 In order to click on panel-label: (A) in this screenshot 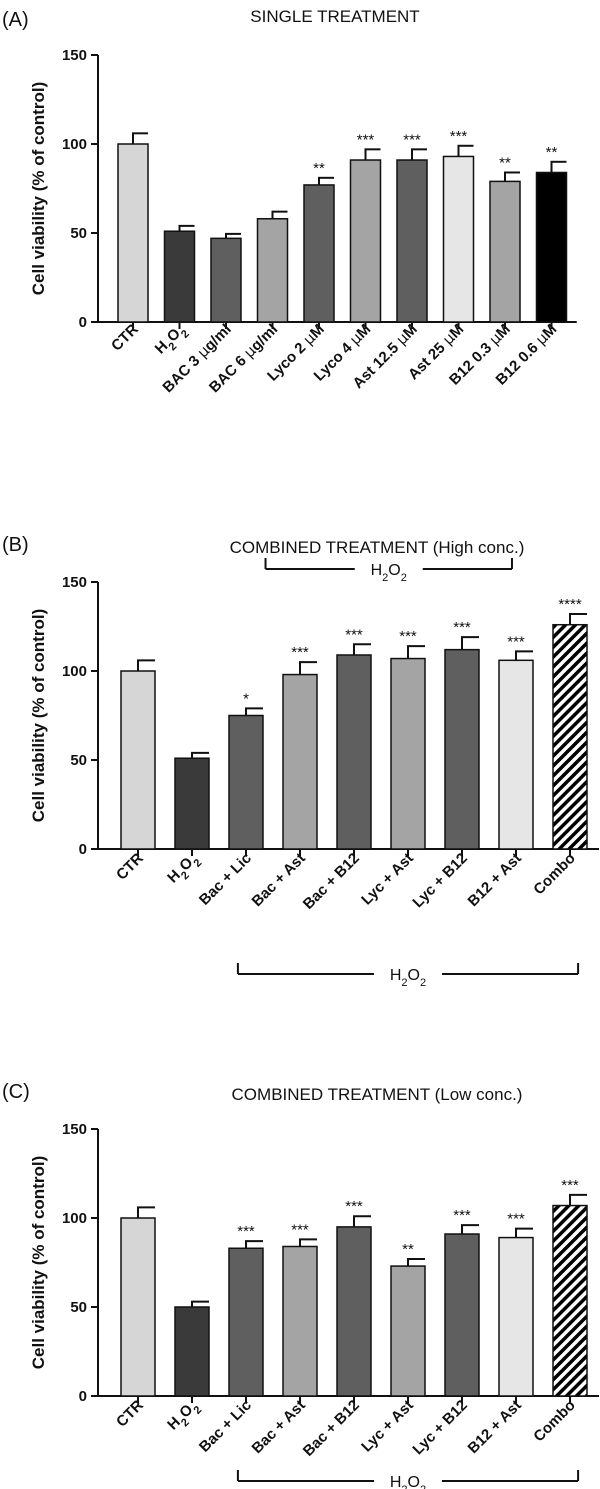, I will do `click(15, 20)`.